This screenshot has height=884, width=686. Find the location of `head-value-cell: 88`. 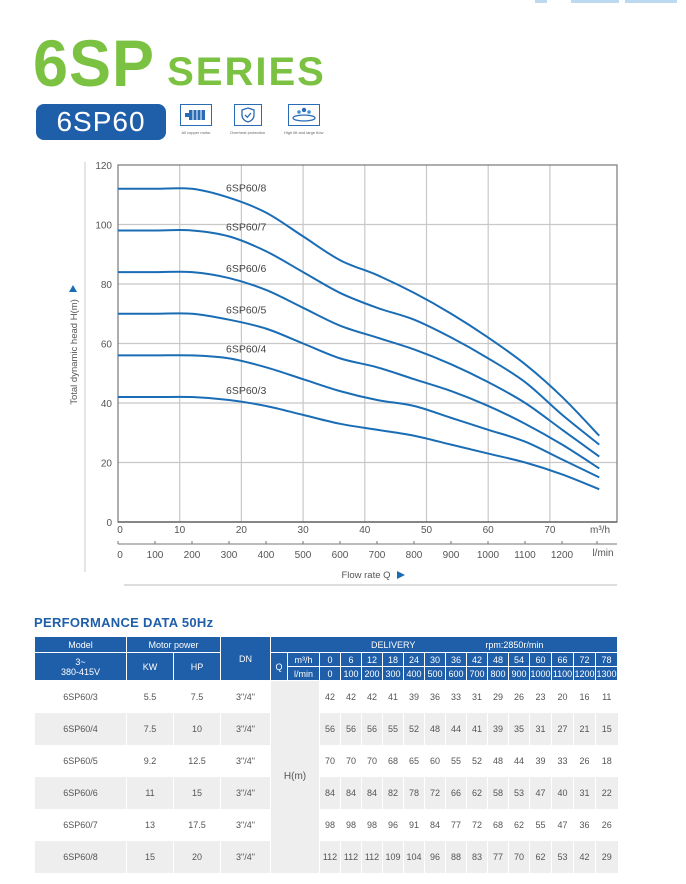

head-value-cell: 88 is located at coordinates (456, 856).